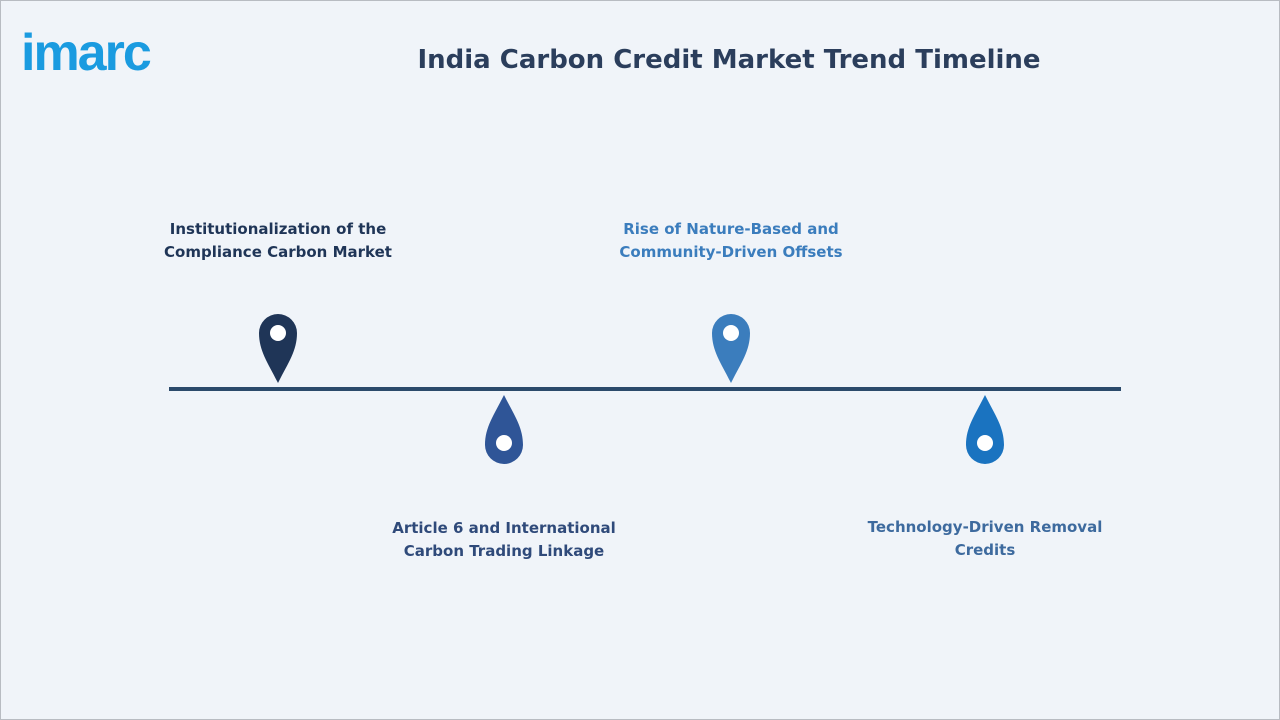 The image size is (1280, 720). Describe the element at coordinates (985, 538) in the screenshot. I see `milestone-label: Technology-Driven Removal Credits` at that location.